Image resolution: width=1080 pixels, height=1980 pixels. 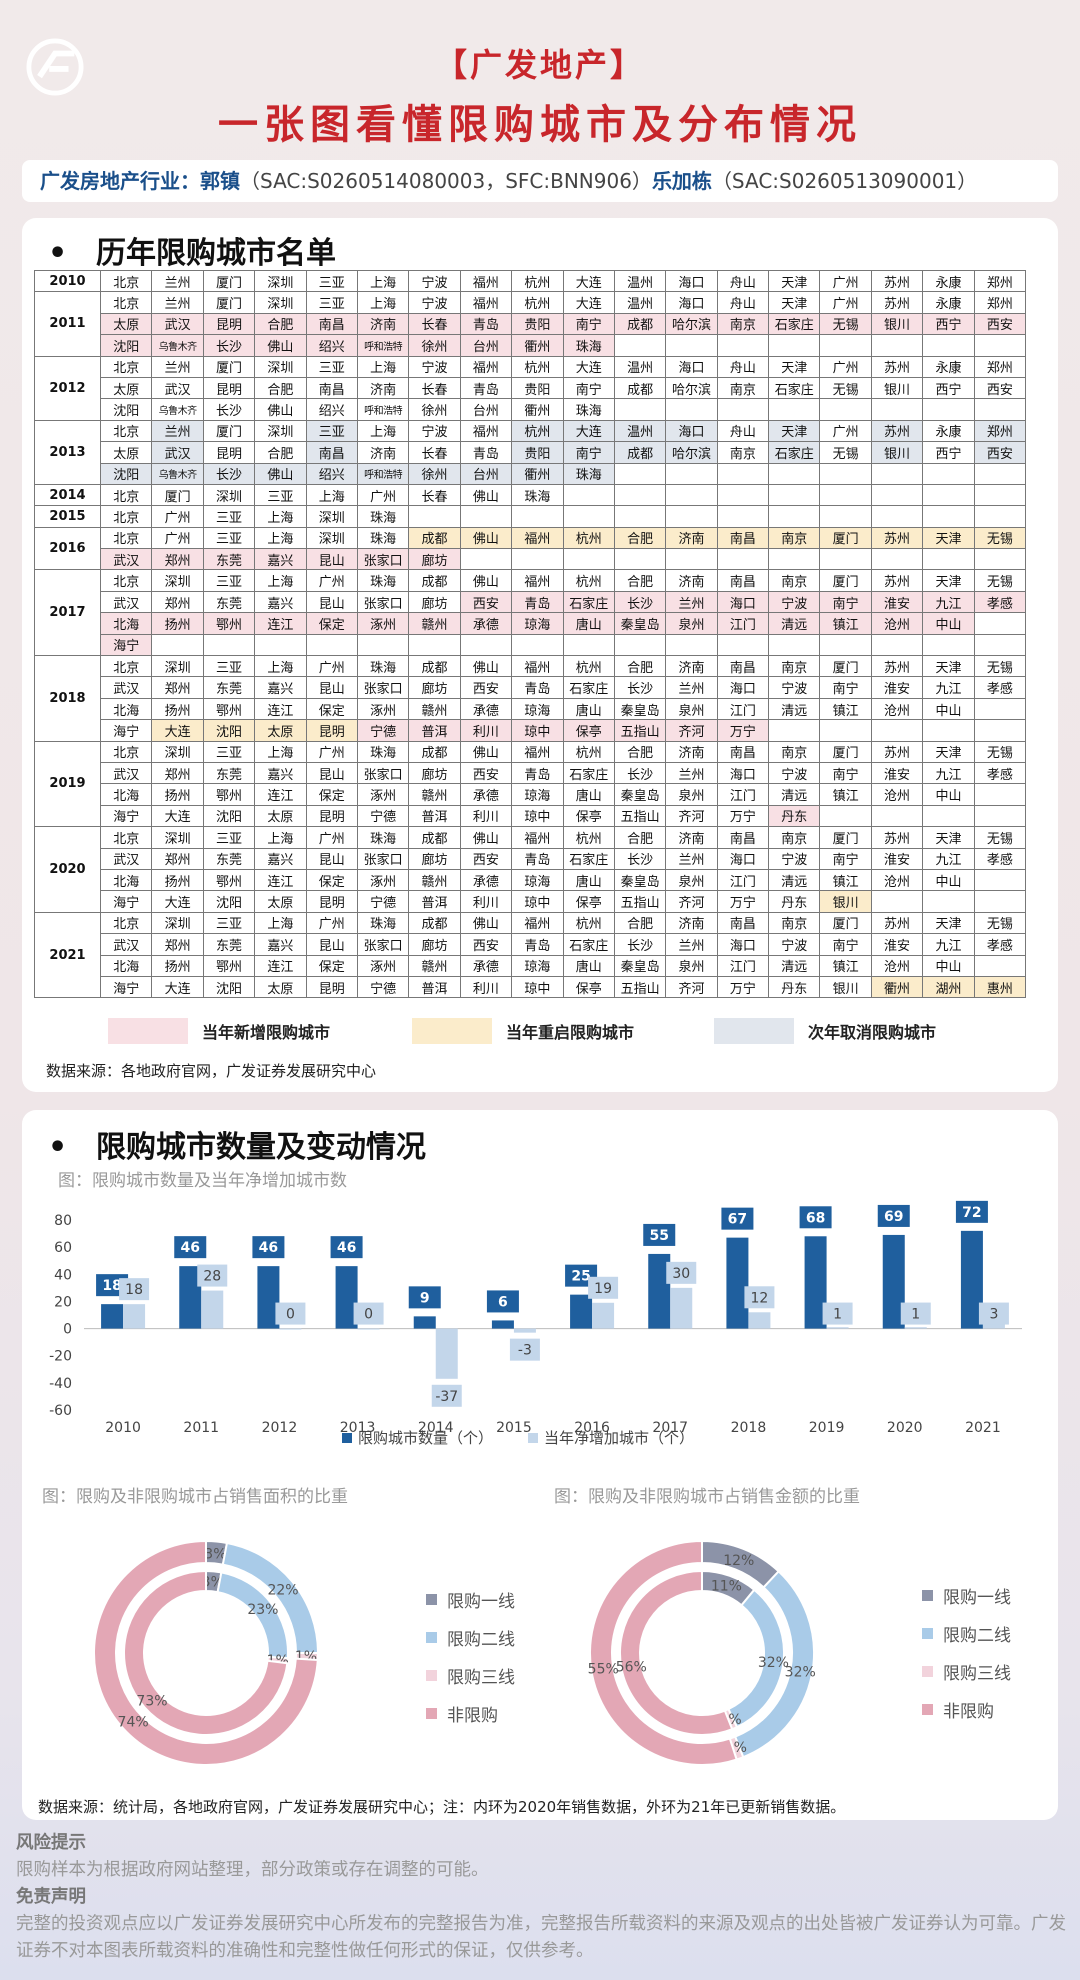 I want to click on city-cell: 福州, so click(x=486, y=366).